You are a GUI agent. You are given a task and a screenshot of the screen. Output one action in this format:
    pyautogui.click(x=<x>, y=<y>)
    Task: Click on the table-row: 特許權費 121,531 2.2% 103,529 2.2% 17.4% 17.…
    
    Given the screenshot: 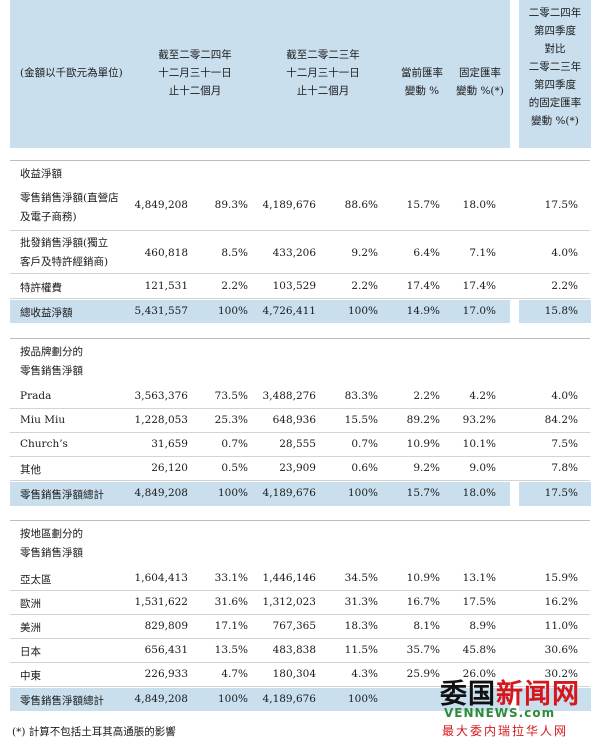 What is the action you would take?
    pyautogui.click(x=301, y=287)
    